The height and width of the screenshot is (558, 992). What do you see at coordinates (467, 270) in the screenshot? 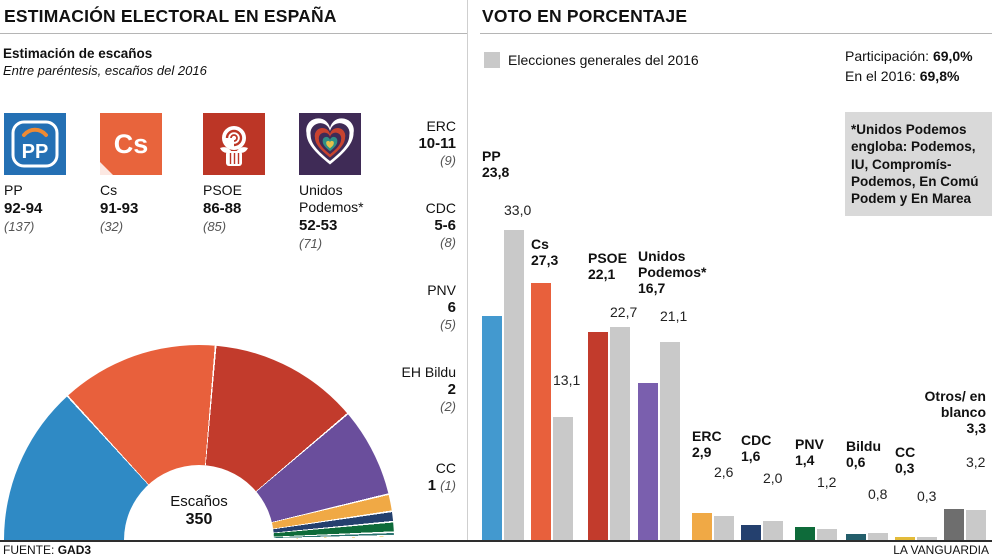
I see `panel-divider` at bounding box center [467, 270].